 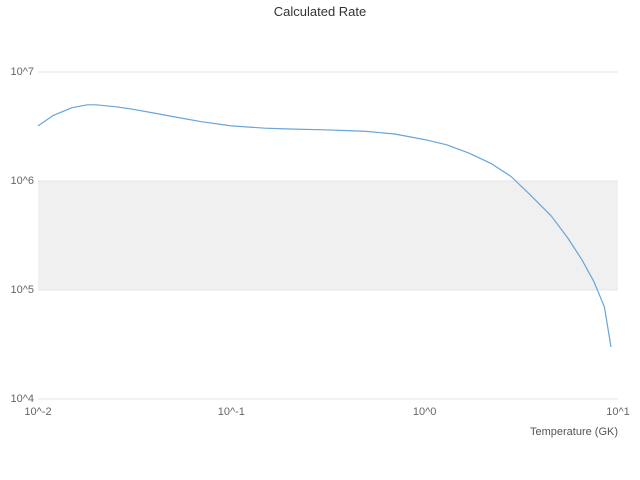 I want to click on y-tick-label: 10^7, so click(x=22, y=72).